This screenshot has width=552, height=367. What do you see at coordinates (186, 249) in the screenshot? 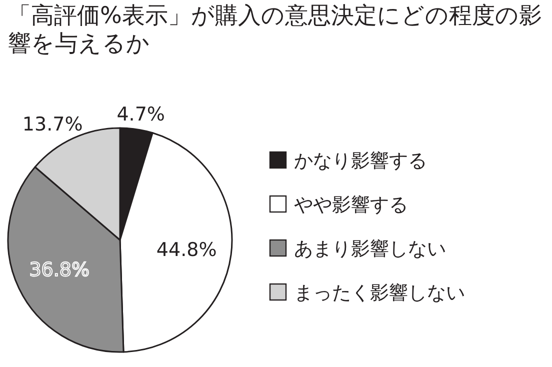
I see `data-label: 44.8%` at bounding box center [186, 249].